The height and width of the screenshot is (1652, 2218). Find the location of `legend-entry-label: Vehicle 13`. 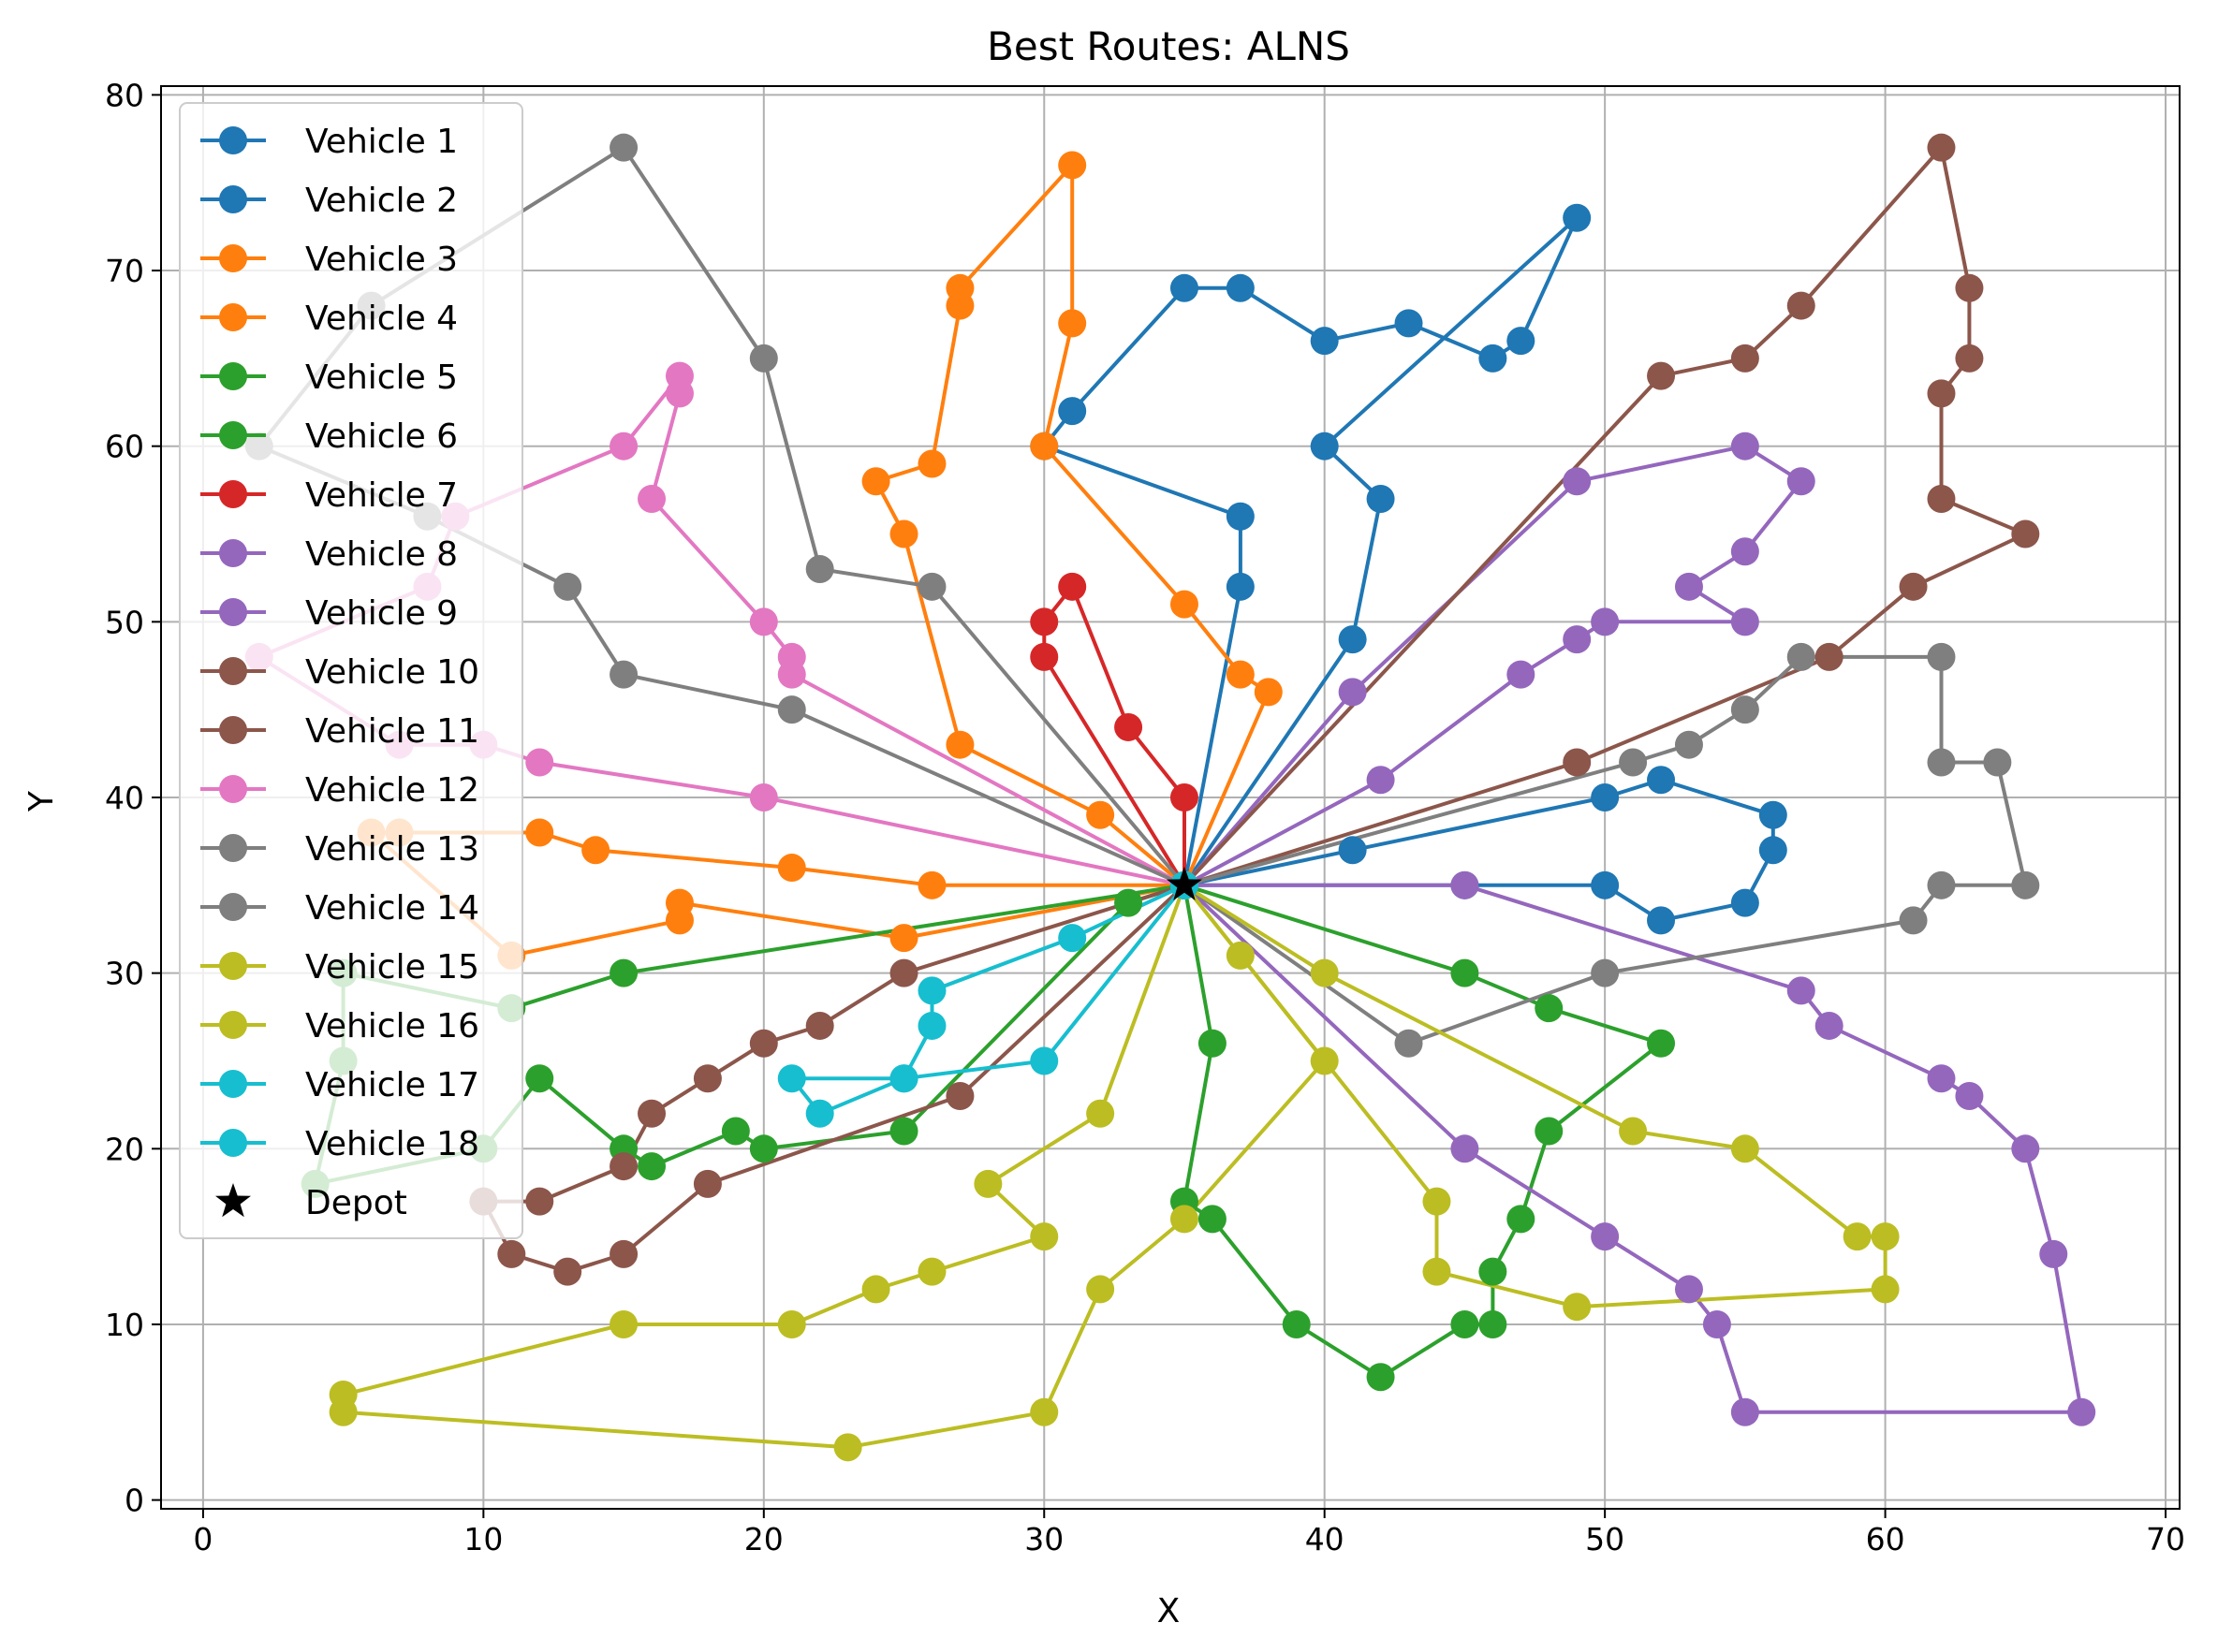

legend-entry-label: Vehicle 13 is located at coordinates (392, 850).